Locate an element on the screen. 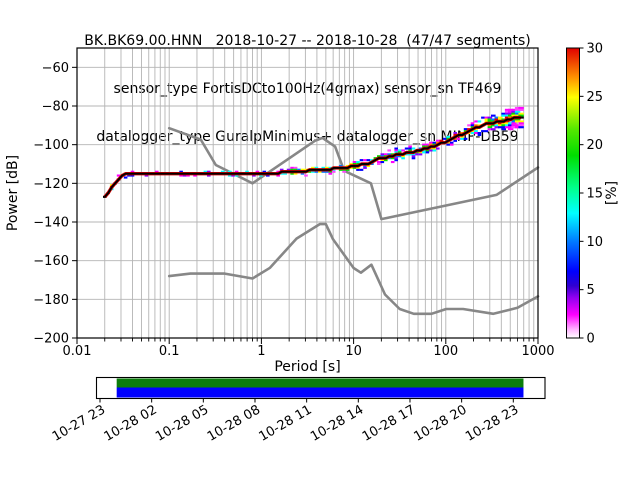  timeline-tick-label: 10-27 23 is located at coordinates (79, 423).